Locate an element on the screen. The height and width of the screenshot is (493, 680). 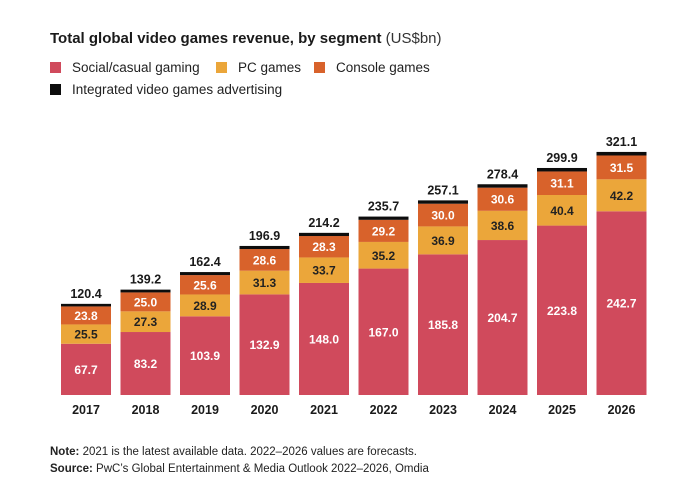
bar-console-games-2022 is located at coordinates (383, 230).